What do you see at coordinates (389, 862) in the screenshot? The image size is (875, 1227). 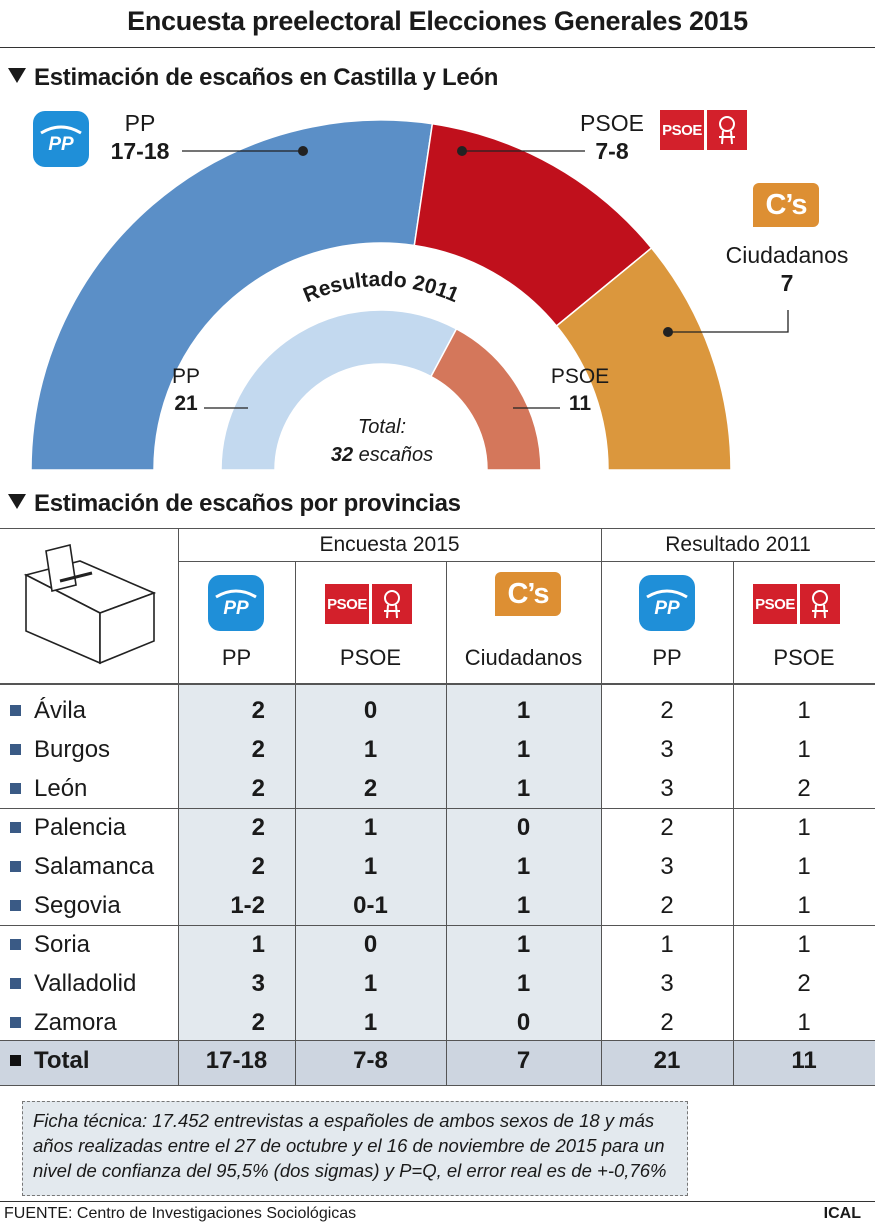 I see `survey-shade` at bounding box center [389, 862].